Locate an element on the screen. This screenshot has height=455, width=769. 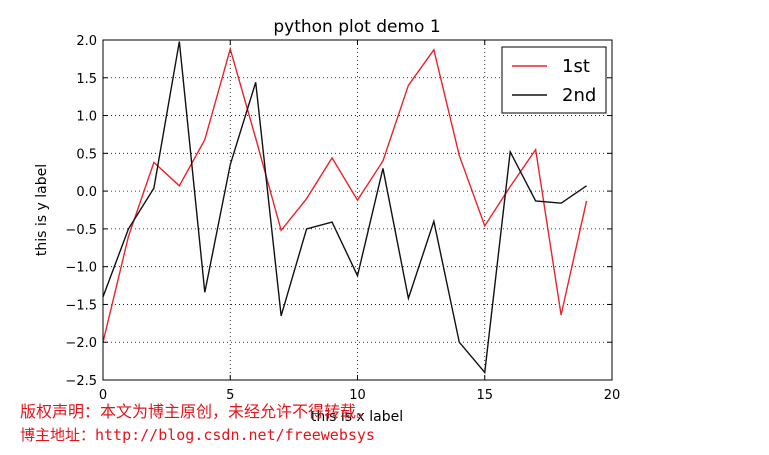
legend-box is located at coordinates (554, 80).